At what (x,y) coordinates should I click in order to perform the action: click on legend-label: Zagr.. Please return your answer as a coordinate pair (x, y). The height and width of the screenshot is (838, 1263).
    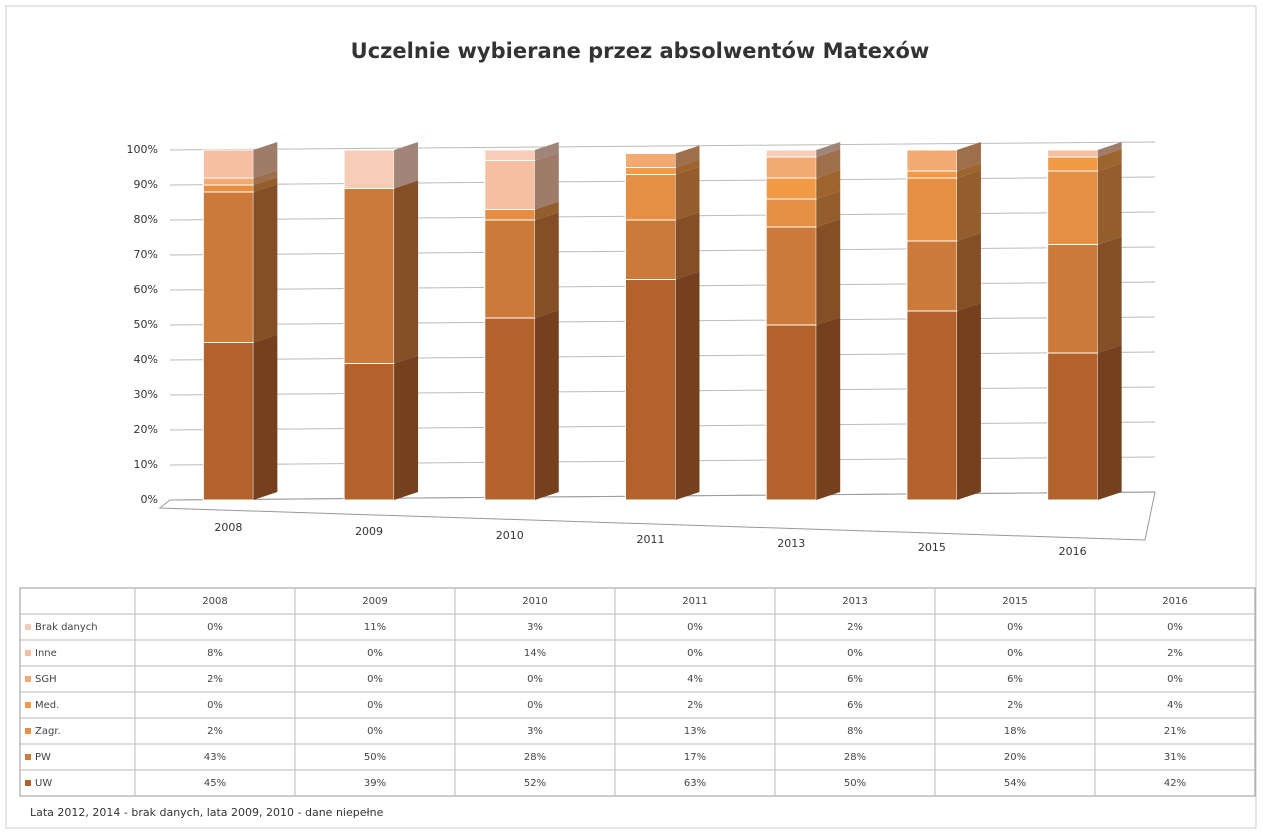
    Looking at the image, I should click on (48, 731).